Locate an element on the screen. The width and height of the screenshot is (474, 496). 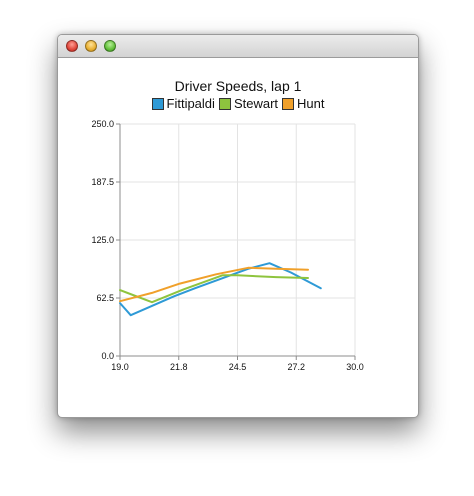
series-line-stewart is located at coordinates (214, 289).